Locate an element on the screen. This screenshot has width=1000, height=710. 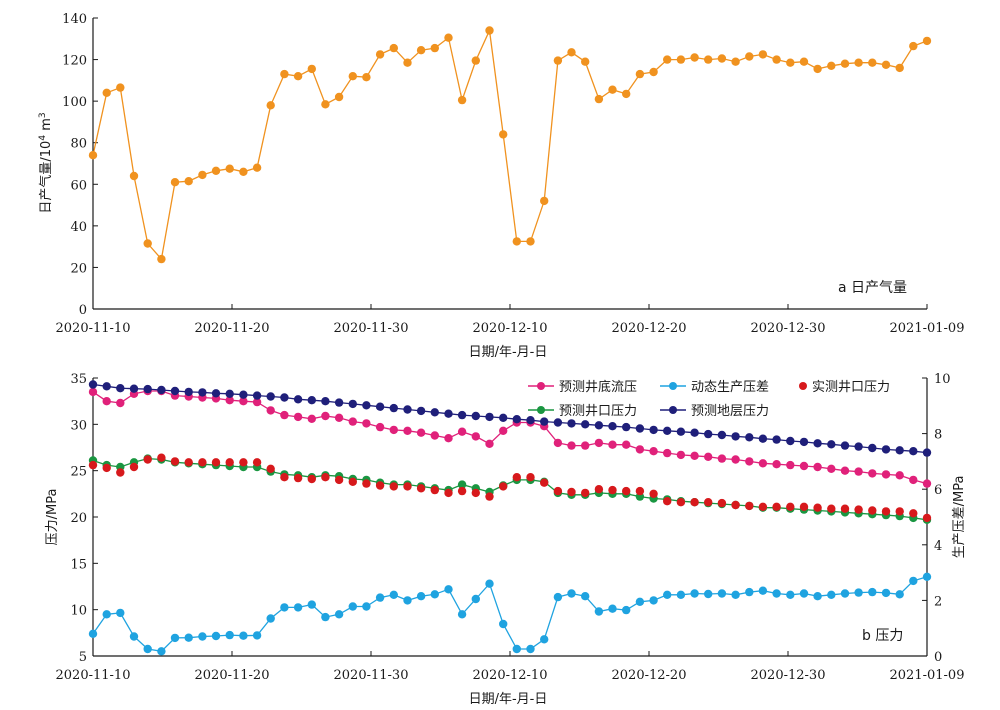
y-tick-label: 25 is located at coordinates (78, 472).